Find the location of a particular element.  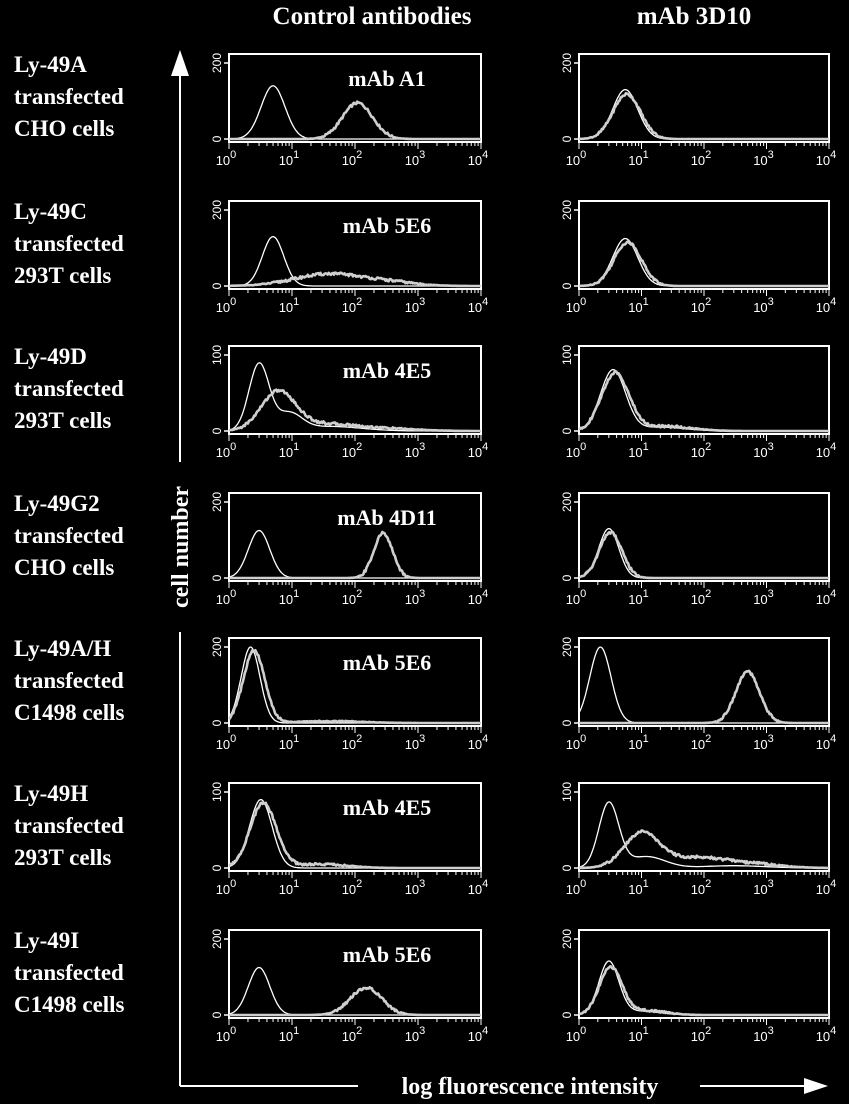

row-label-line: Ly-49H is located at coordinates (51, 793).